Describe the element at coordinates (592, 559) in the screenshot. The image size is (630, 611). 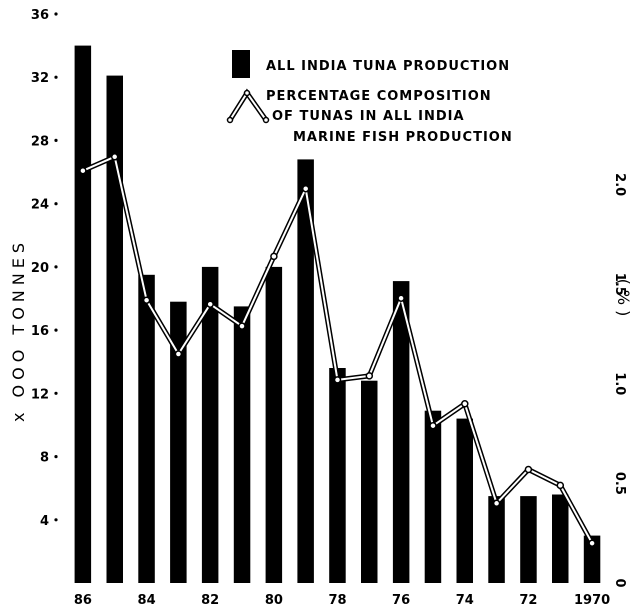
I see `bar-1970` at that location.